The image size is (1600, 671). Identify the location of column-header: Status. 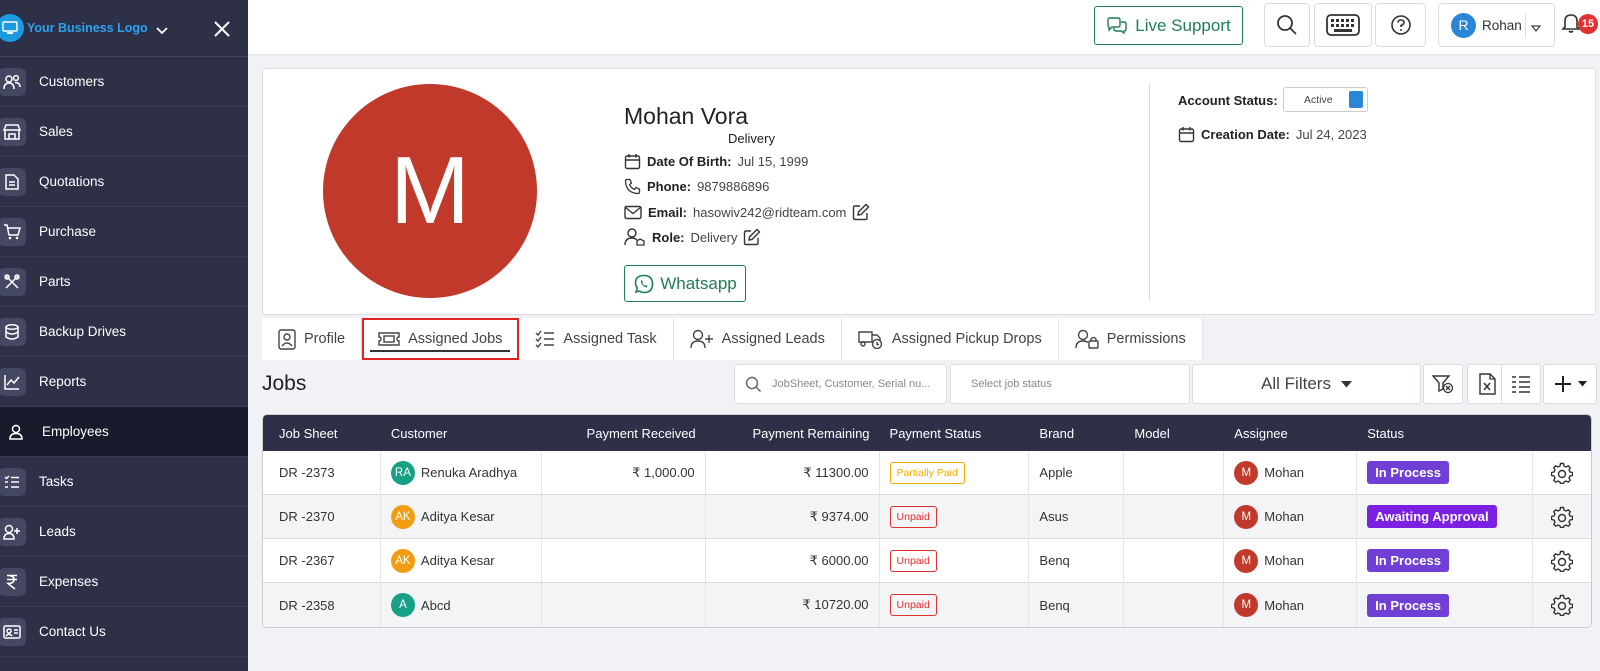
(1386, 433).